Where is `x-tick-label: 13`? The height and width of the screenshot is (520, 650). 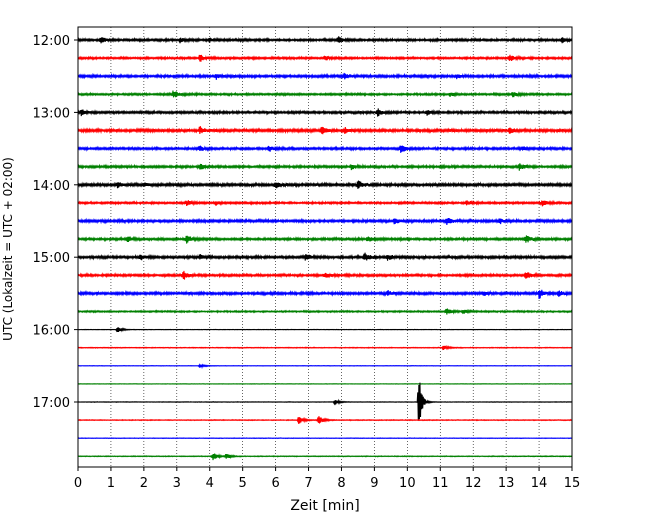
x-tick-label: 13 is located at coordinates (506, 483).